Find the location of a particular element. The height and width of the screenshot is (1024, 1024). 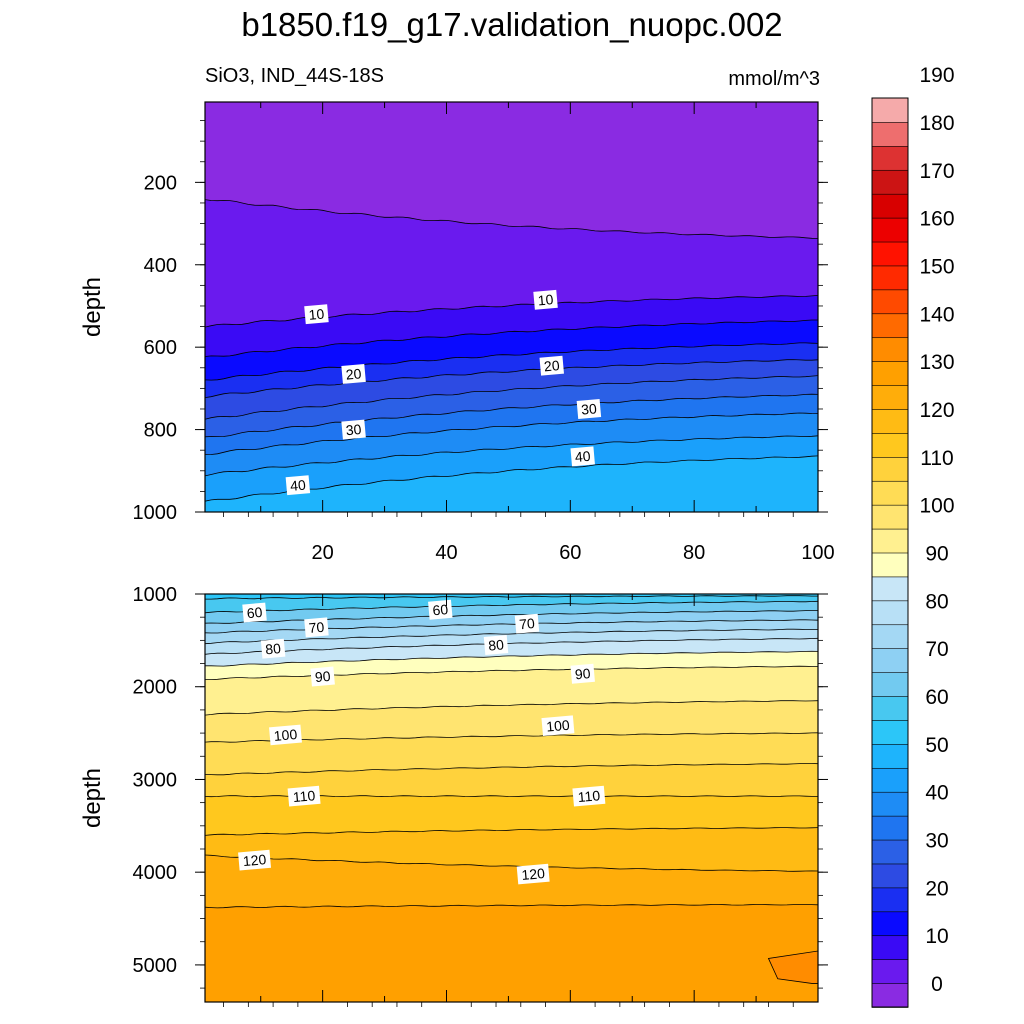

colorbar-label: 0 is located at coordinates (937, 984).